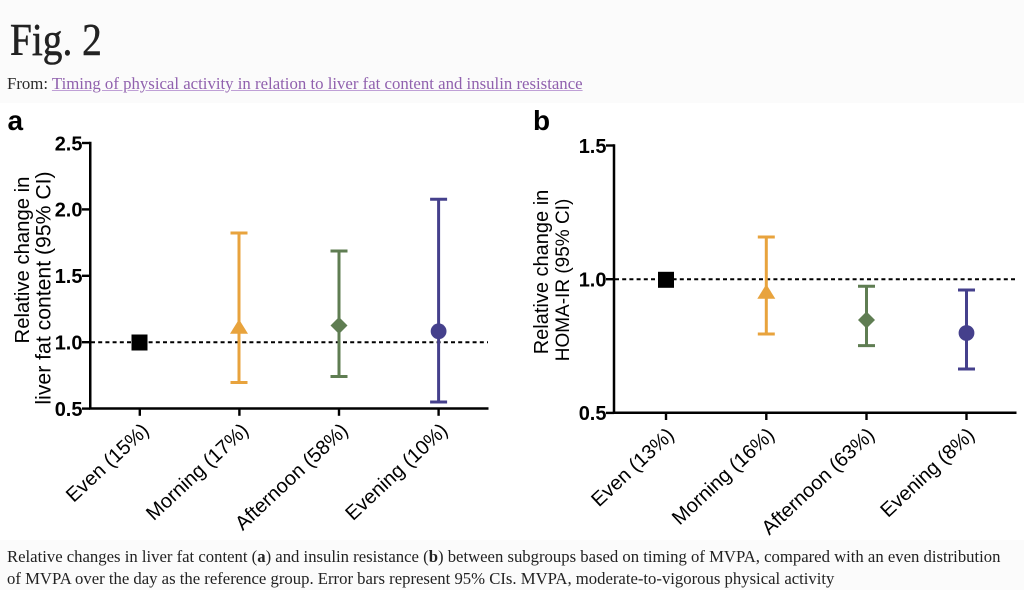 This screenshot has height=590, width=1024. Describe the element at coordinates (541, 120) in the screenshot. I see `svg-text: b` at that location.